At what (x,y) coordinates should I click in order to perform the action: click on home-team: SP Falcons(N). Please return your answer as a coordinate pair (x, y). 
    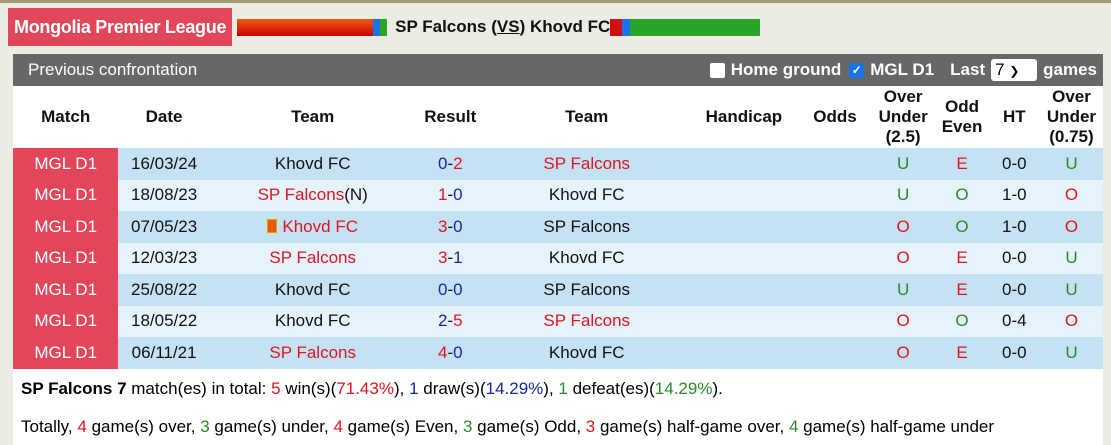
    Looking at the image, I should click on (312, 195).